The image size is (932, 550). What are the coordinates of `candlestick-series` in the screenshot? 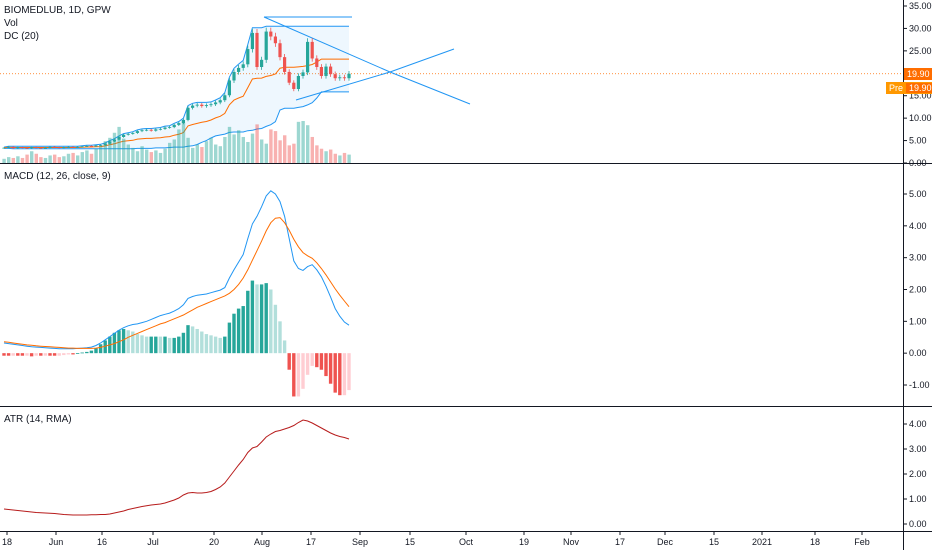 It's located at (176, 88).